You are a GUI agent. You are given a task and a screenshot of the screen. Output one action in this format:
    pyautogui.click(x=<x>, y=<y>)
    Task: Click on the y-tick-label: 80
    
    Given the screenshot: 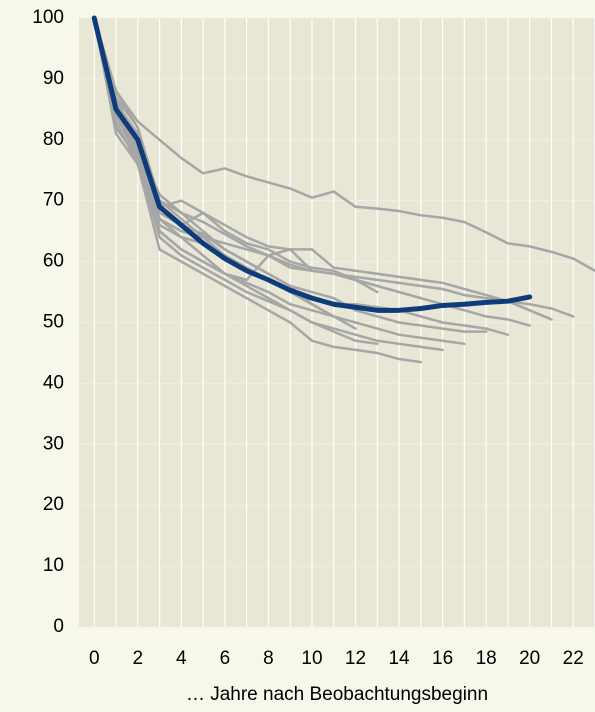 What is the action you would take?
    pyautogui.click(x=53, y=139)
    